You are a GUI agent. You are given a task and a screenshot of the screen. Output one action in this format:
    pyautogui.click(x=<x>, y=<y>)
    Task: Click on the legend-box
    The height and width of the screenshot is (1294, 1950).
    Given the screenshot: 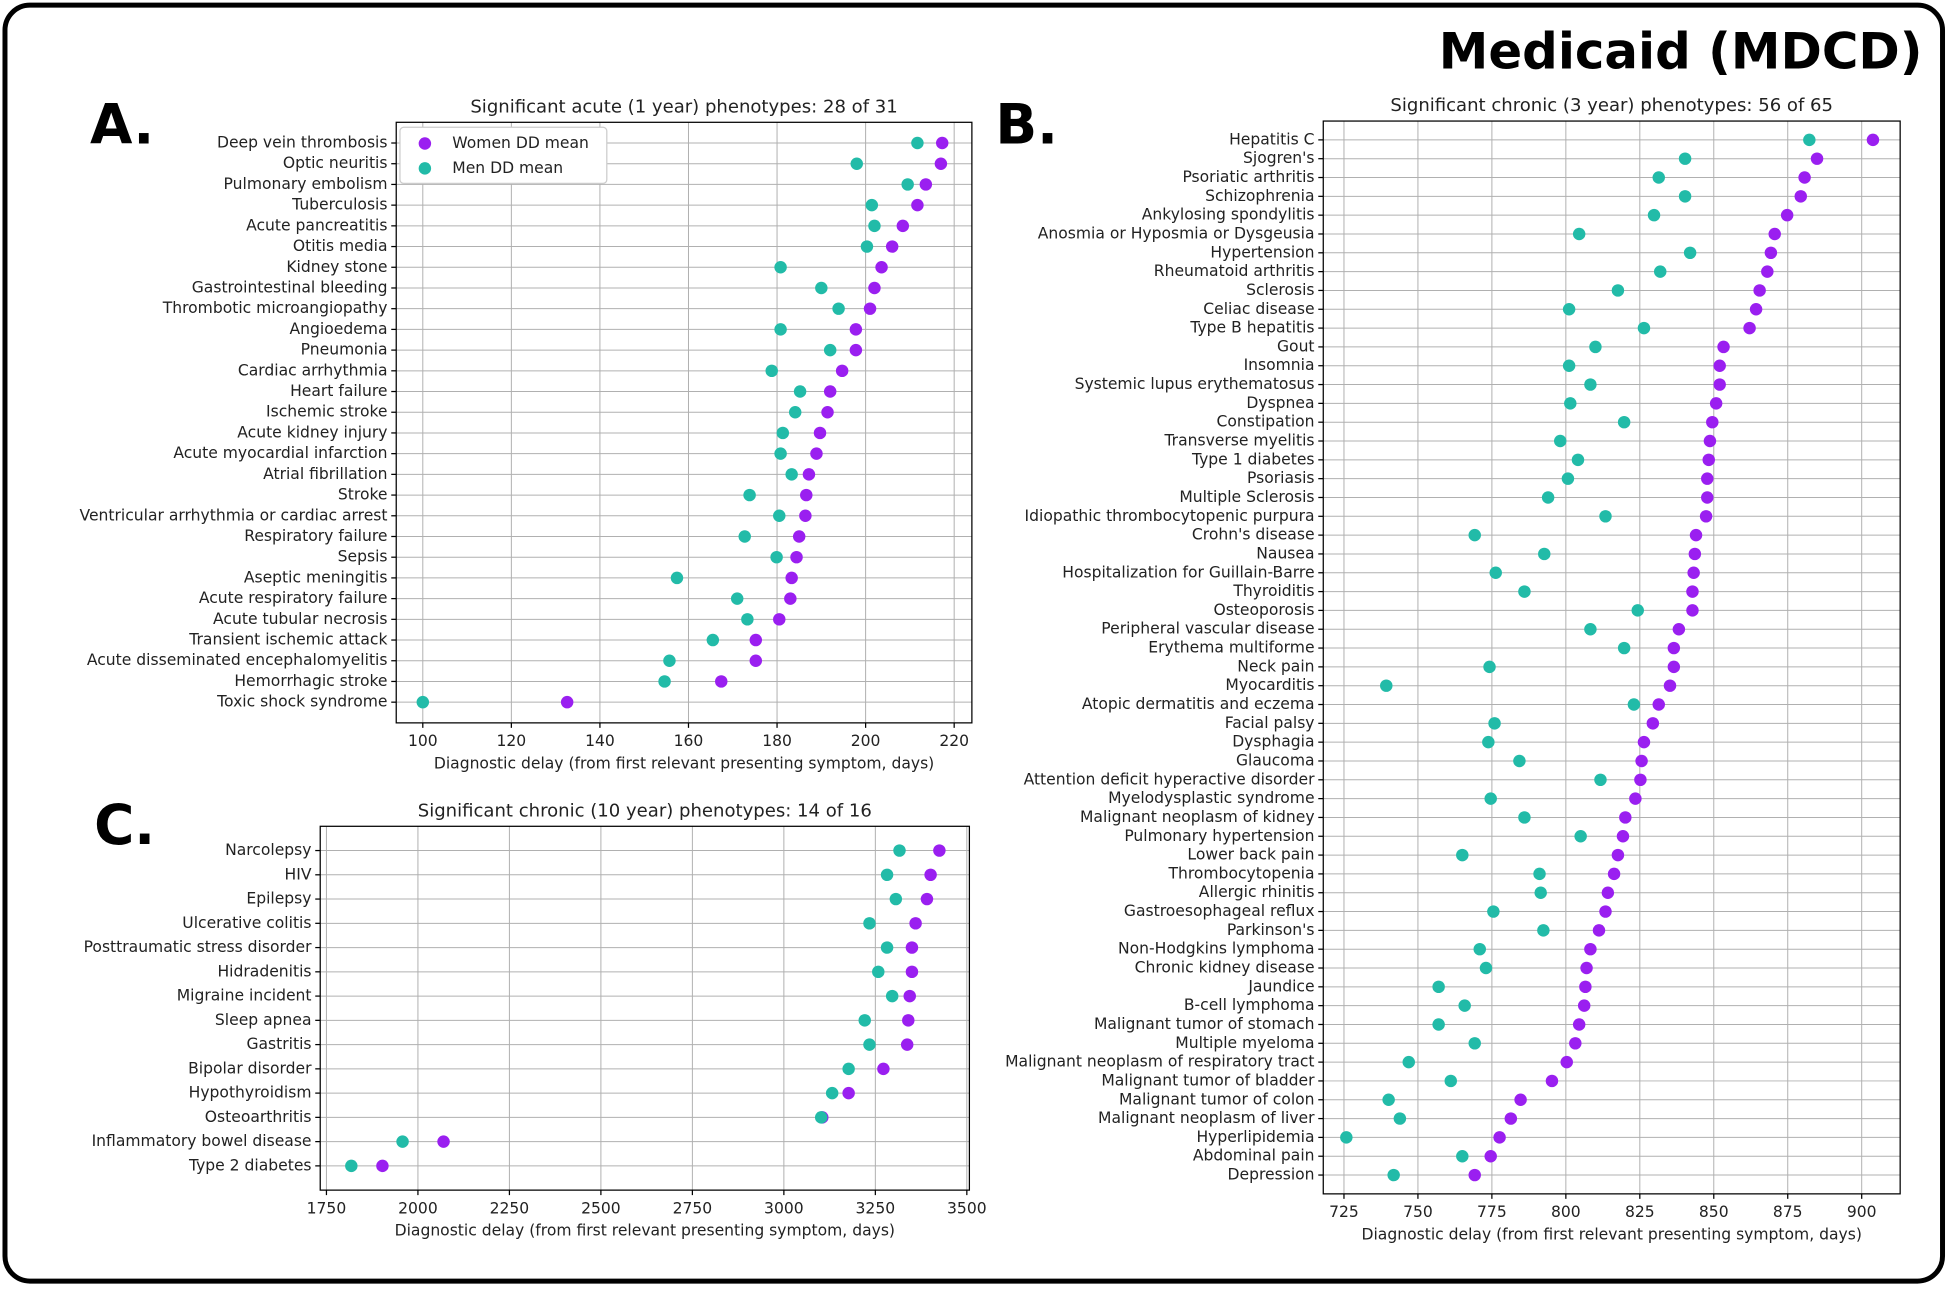 What is the action you would take?
    pyautogui.click(x=503, y=155)
    